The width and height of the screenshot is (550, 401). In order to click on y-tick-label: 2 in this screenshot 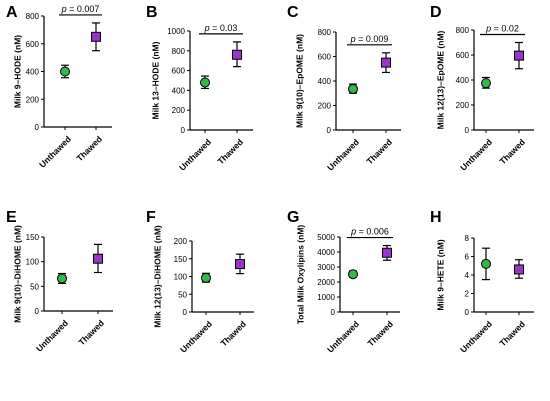, I will do `click(467, 294)`.